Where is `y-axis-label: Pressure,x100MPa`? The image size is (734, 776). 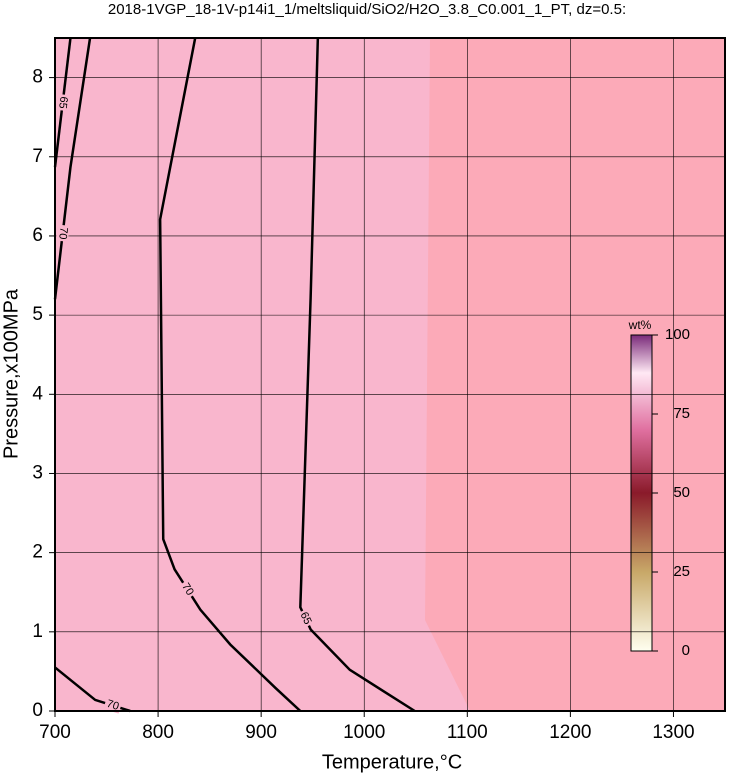
y-axis-label: Pressure,x100MPa is located at coordinates (11, 373).